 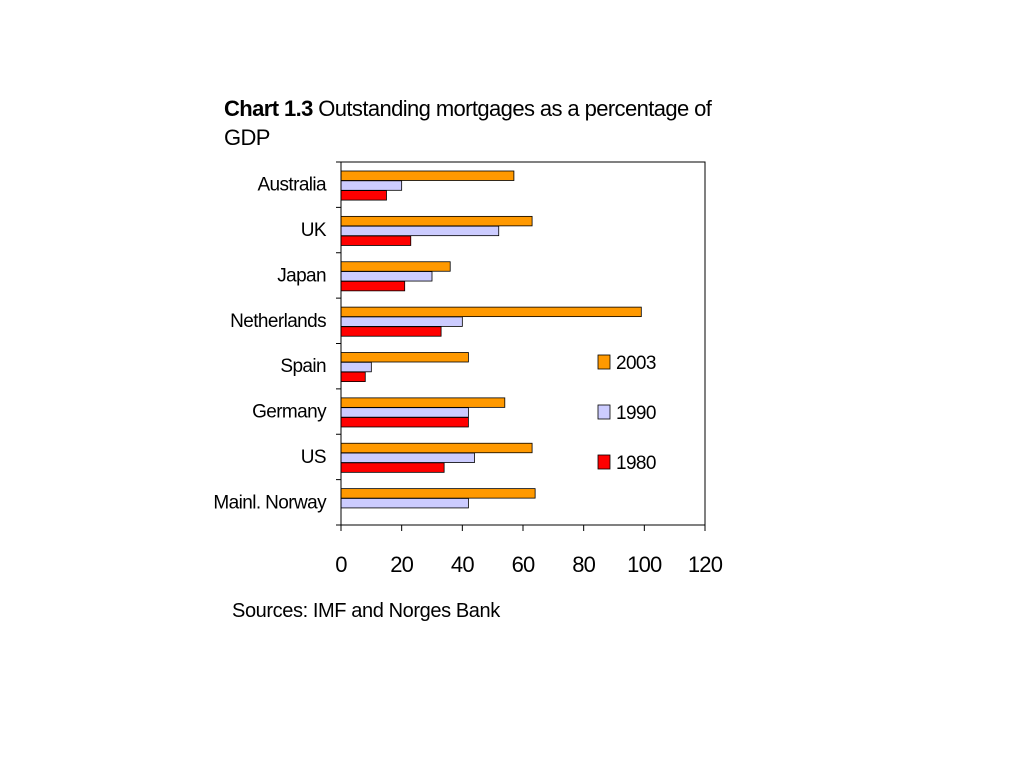 I want to click on legend-label-1980: 1980, so click(x=636, y=463).